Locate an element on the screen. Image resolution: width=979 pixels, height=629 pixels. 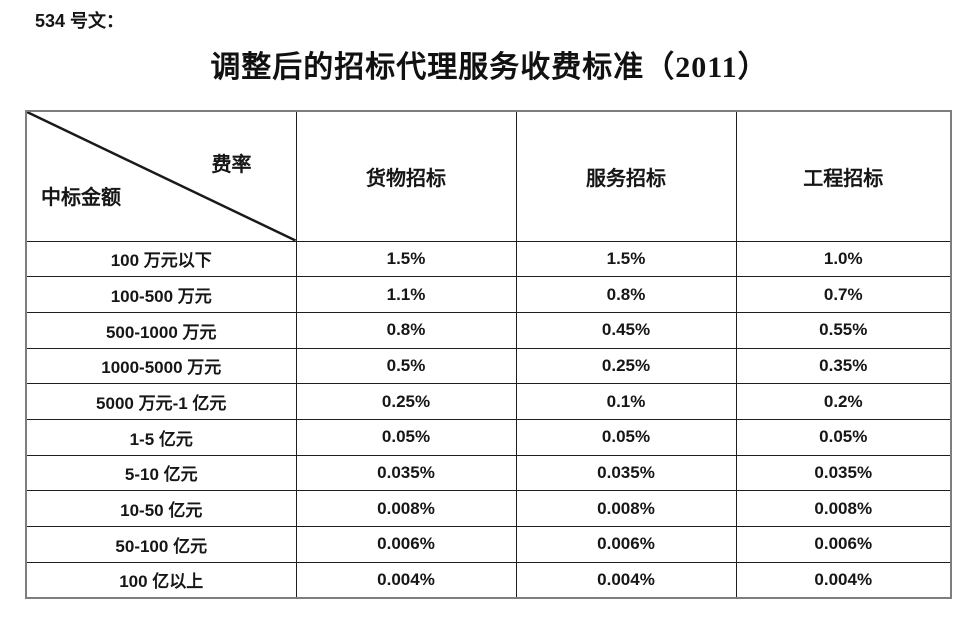
table-row: 50-100 亿元 0.006% 0.006% 0.006% is located at coordinates (488, 544).